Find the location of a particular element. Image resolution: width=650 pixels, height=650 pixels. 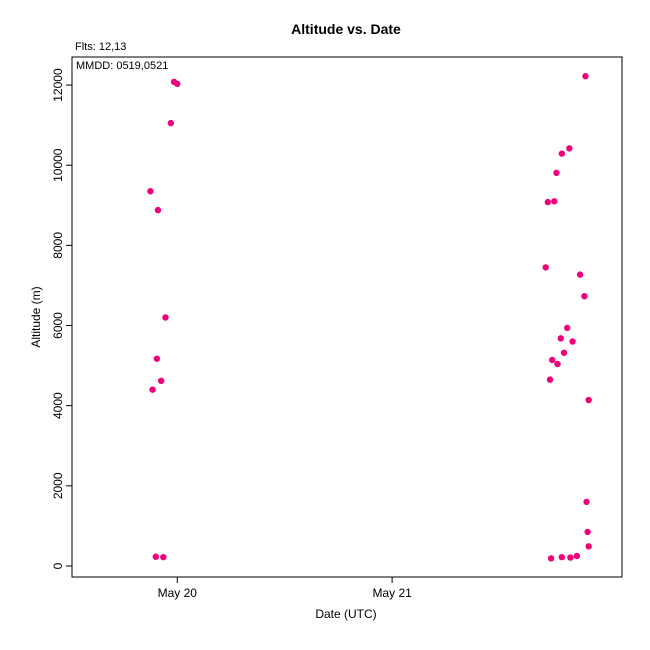

y-axis: 0 2000 4000 6000 8000 10000 12000 is located at coordinates (61, 318).